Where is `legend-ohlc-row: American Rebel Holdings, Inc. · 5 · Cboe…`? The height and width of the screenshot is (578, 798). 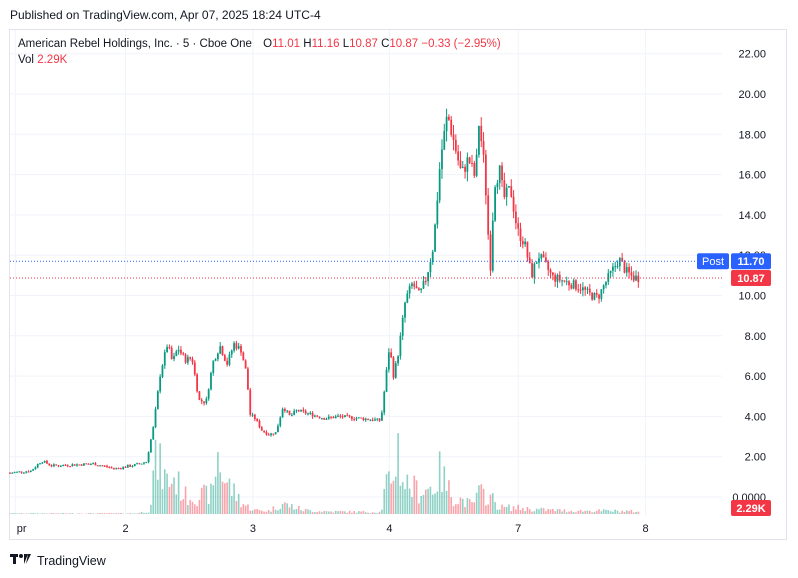
legend-ohlc-row: American Rebel Holdings, Inc. · 5 · Cboe… is located at coordinates (259, 44).